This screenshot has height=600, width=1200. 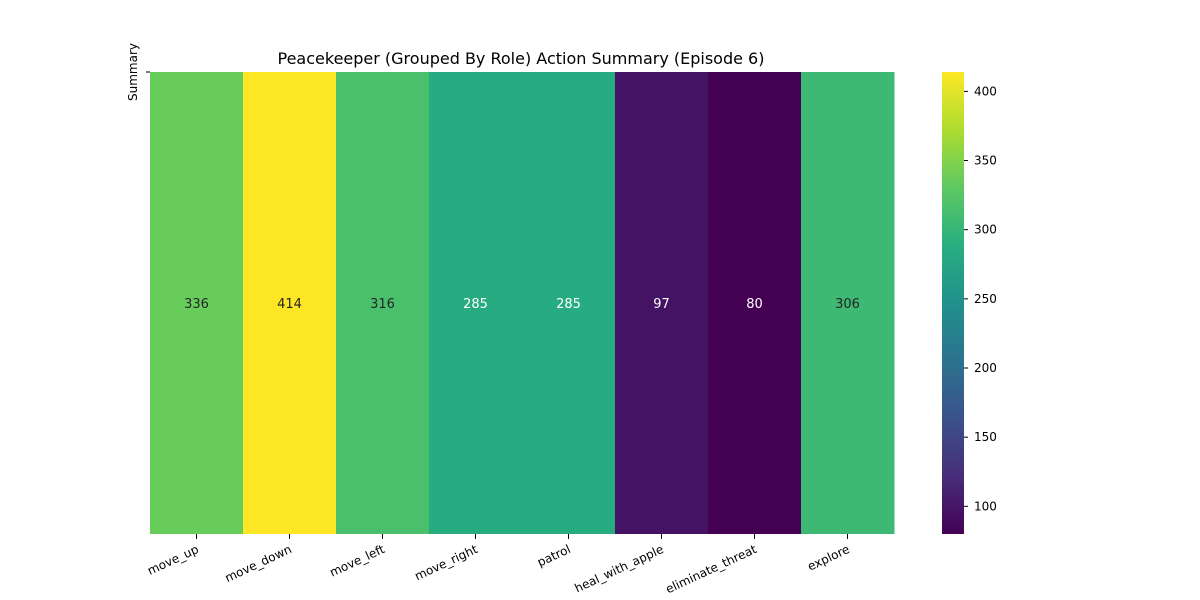 I want to click on heatmap-cell-label: 80, so click(x=754, y=304).